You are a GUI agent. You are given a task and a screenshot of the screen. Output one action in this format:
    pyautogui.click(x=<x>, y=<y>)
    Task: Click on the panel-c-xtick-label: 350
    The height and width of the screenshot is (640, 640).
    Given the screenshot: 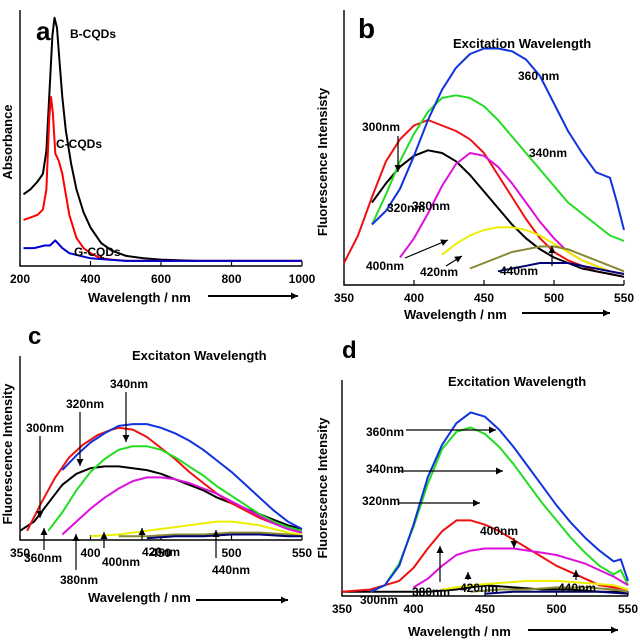 What is the action you would take?
    pyautogui.click(x=20, y=553)
    